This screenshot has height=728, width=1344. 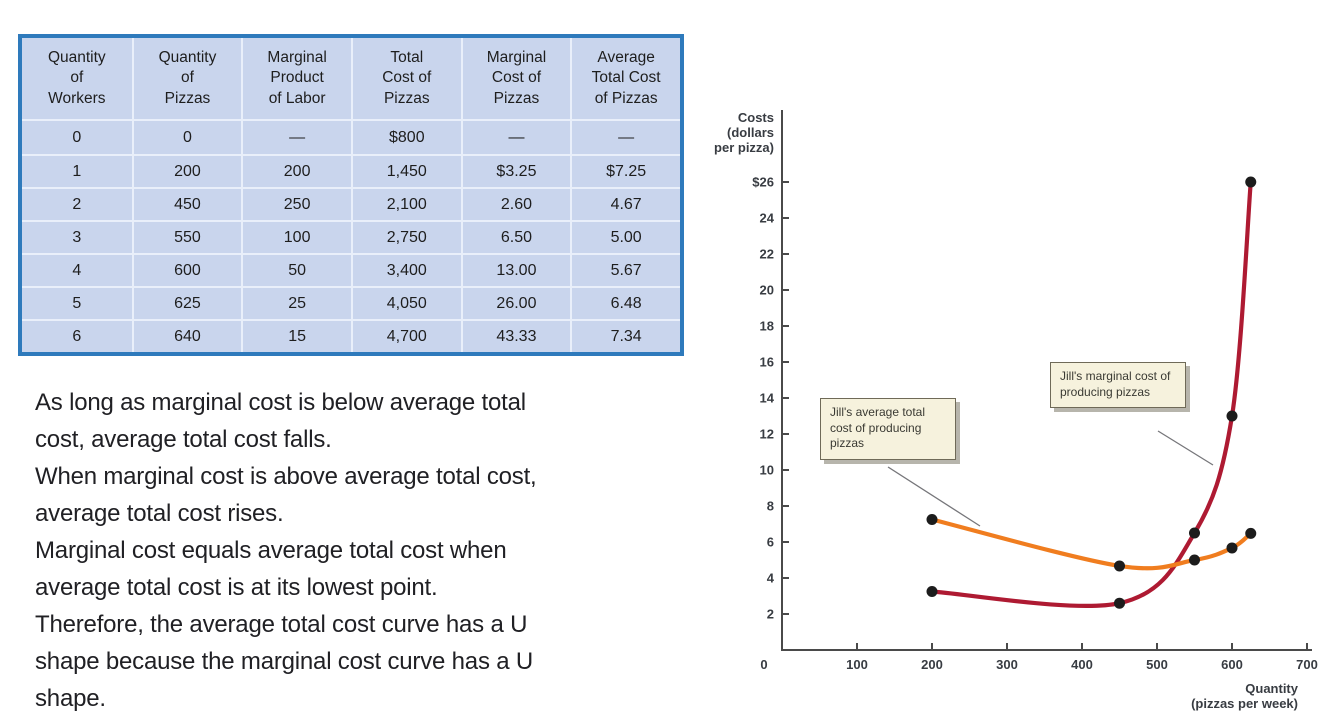 What do you see at coordinates (159, 513) in the screenshot?
I see `body-text-line: average total cost rises.` at bounding box center [159, 513].